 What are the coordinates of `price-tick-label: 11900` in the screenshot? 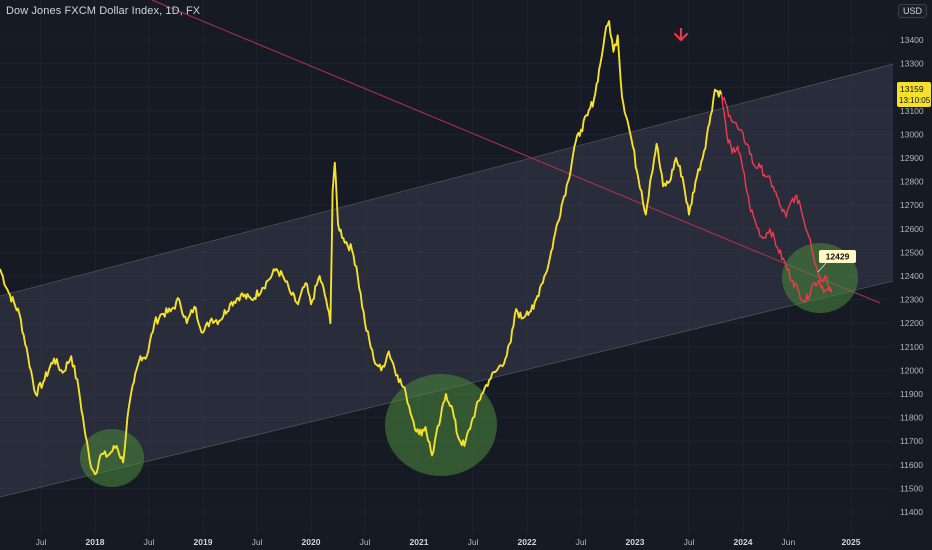 It's located at (911, 394).